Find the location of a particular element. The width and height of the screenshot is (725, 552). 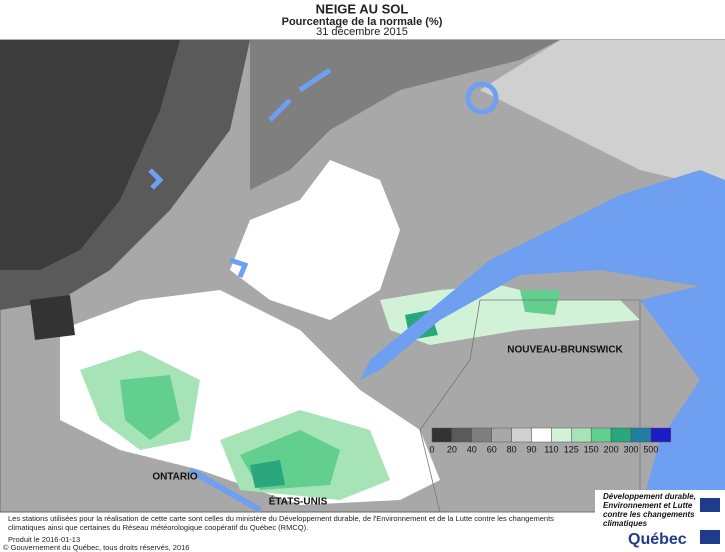

legend-label: 200 is located at coordinates (611, 449).